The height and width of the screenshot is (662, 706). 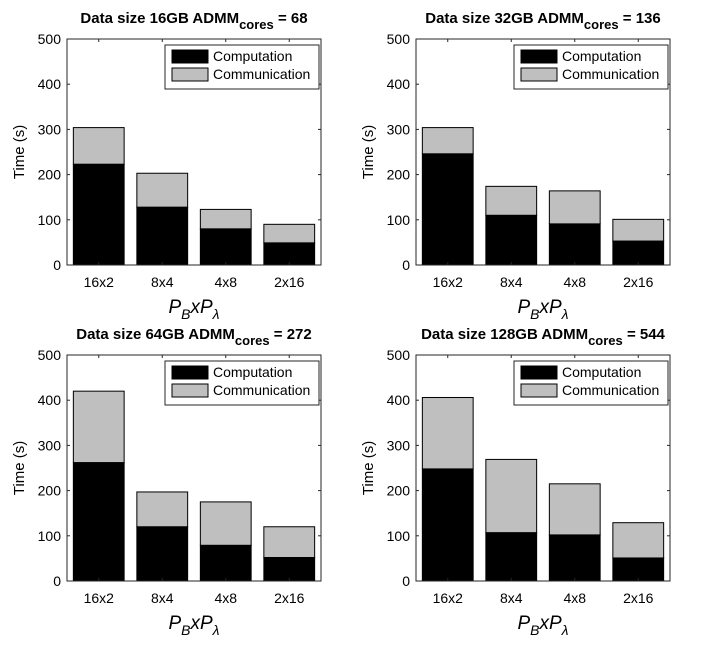 I want to click on bar-computation-16x2, so click(x=447, y=525).